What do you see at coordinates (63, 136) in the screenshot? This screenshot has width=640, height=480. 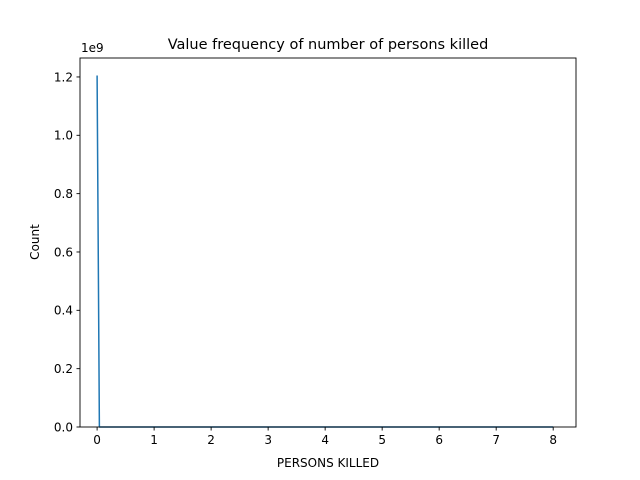 I see `y-tick-label-5: 1.0` at bounding box center [63, 136].